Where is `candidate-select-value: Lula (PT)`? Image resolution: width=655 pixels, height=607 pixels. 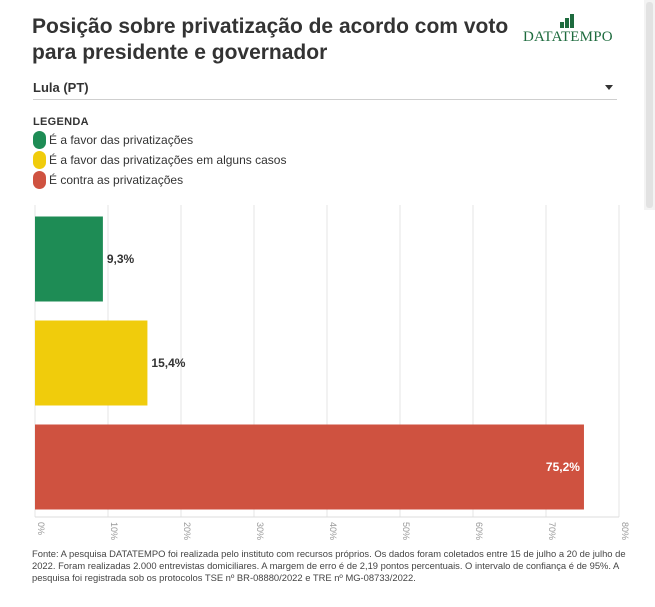 candidate-select-value: Lula (PT) is located at coordinates (61, 87).